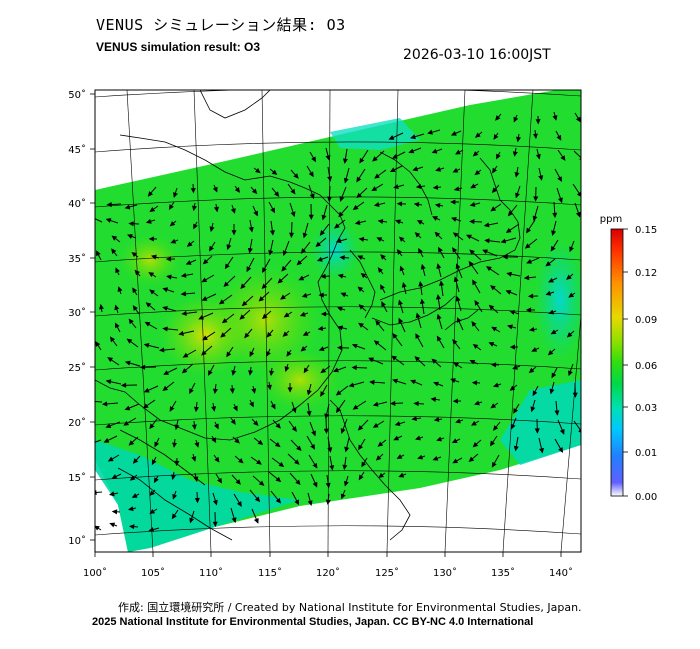 The height and width of the screenshot is (649, 700). Describe the element at coordinates (561, 573) in the screenshot. I see `lon-tick-label: 140˚` at that location.